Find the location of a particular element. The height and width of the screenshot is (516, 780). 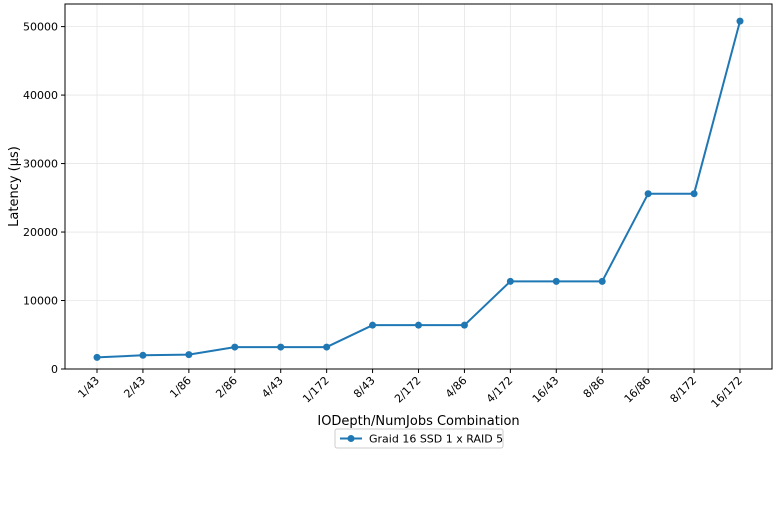

legend: Graid 16 SSD 1 x RAID 5 is located at coordinates (419, 438).